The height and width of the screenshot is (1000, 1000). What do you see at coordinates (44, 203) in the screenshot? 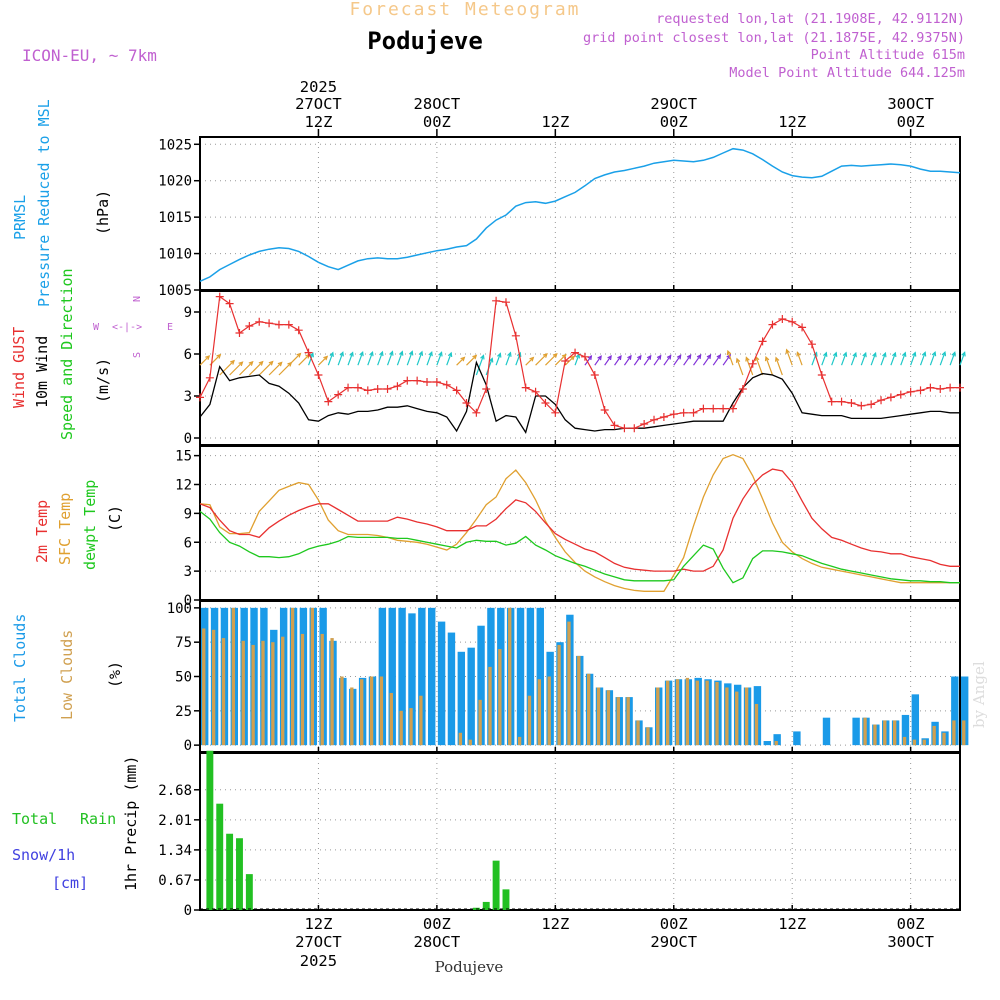
I see `pressure-msl-label: Pressure Reduced to MSL` at bounding box center [44, 203].